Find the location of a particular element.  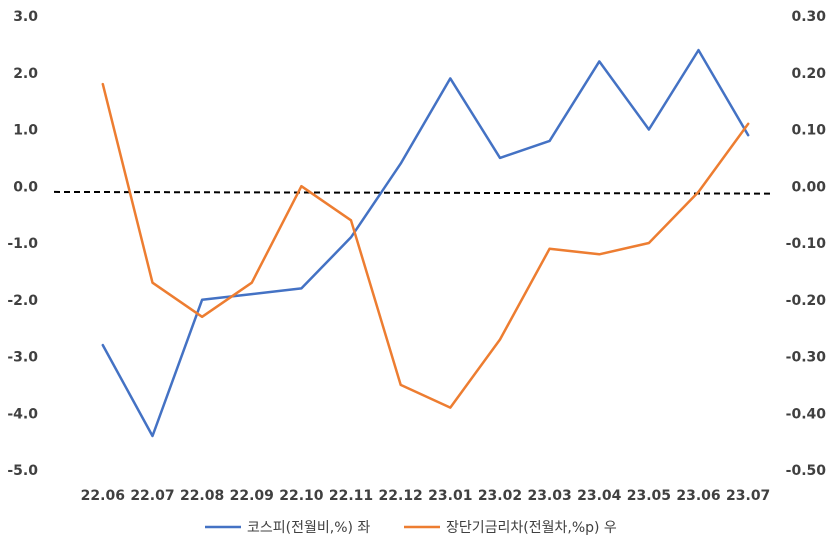

right-tick-label: 0.10 is located at coordinates (808, 131).